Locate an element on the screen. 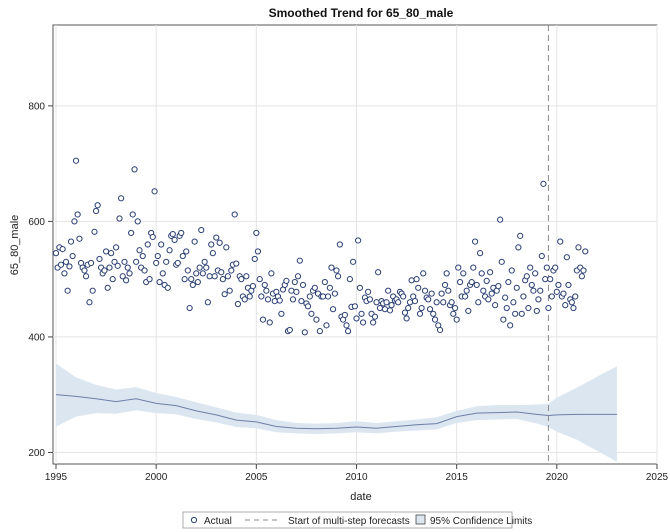 The height and width of the screenshot is (532, 670). y-axis: 200 400 600 800 is located at coordinates (40, 280).